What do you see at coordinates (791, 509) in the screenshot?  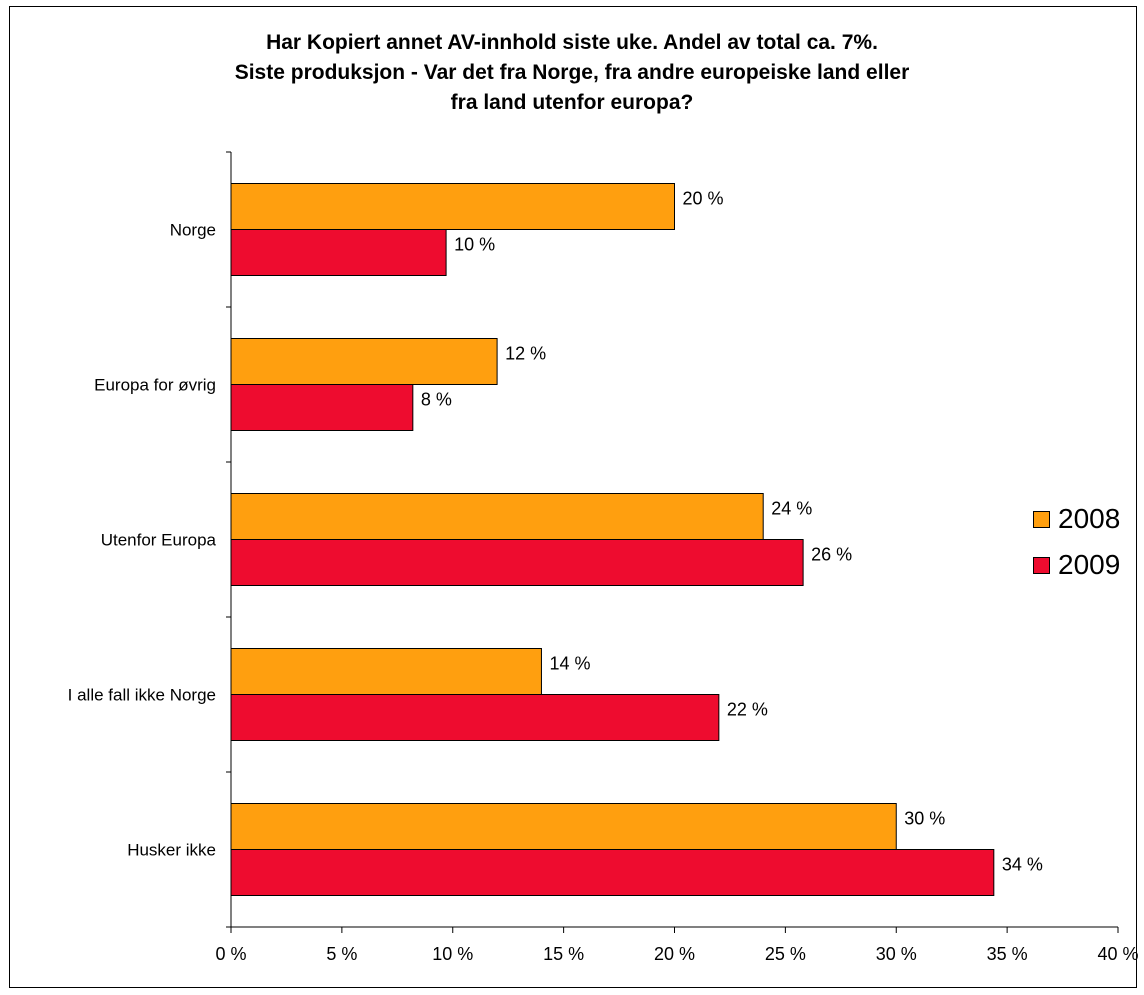 I see `data-label-2008: 24 %` at bounding box center [791, 509].